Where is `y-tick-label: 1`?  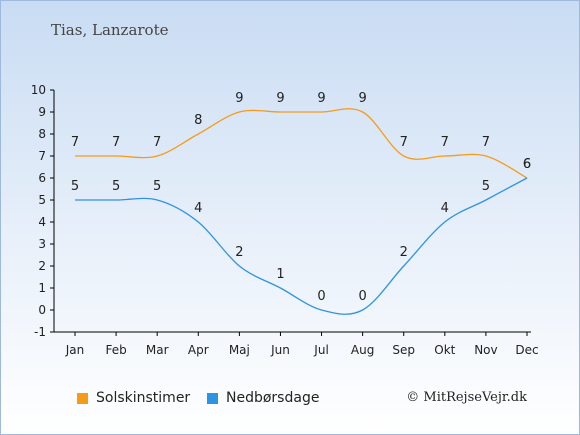 y-tick-label: 1 is located at coordinates (42, 288).